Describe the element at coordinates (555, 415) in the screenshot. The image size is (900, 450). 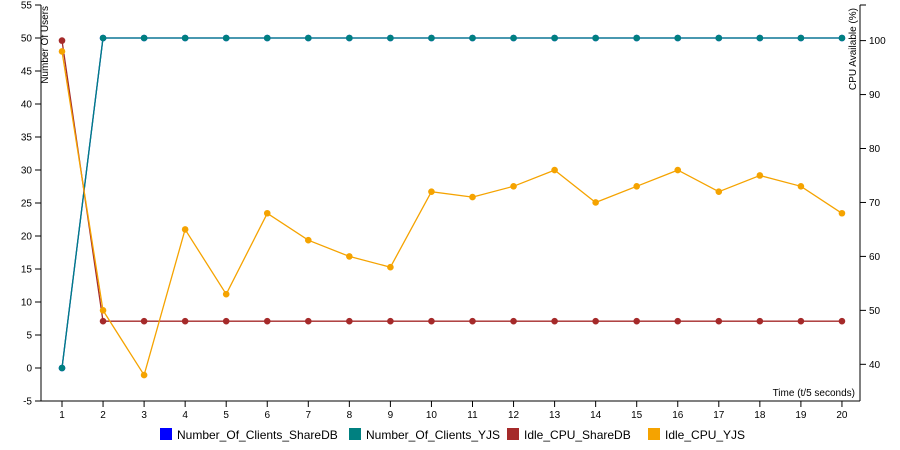
I see `x-tick-label: 13` at that location.